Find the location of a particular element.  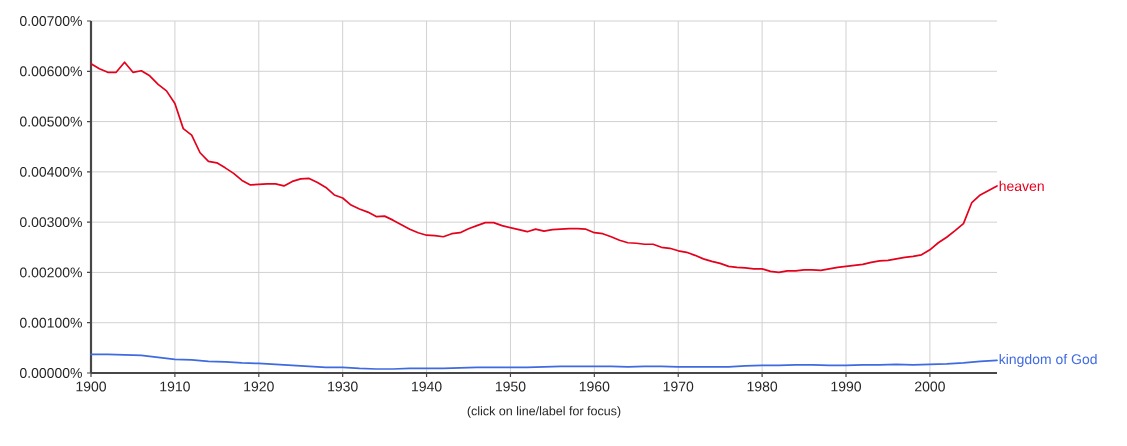

x-tick-label: 1980 is located at coordinates (762, 386).